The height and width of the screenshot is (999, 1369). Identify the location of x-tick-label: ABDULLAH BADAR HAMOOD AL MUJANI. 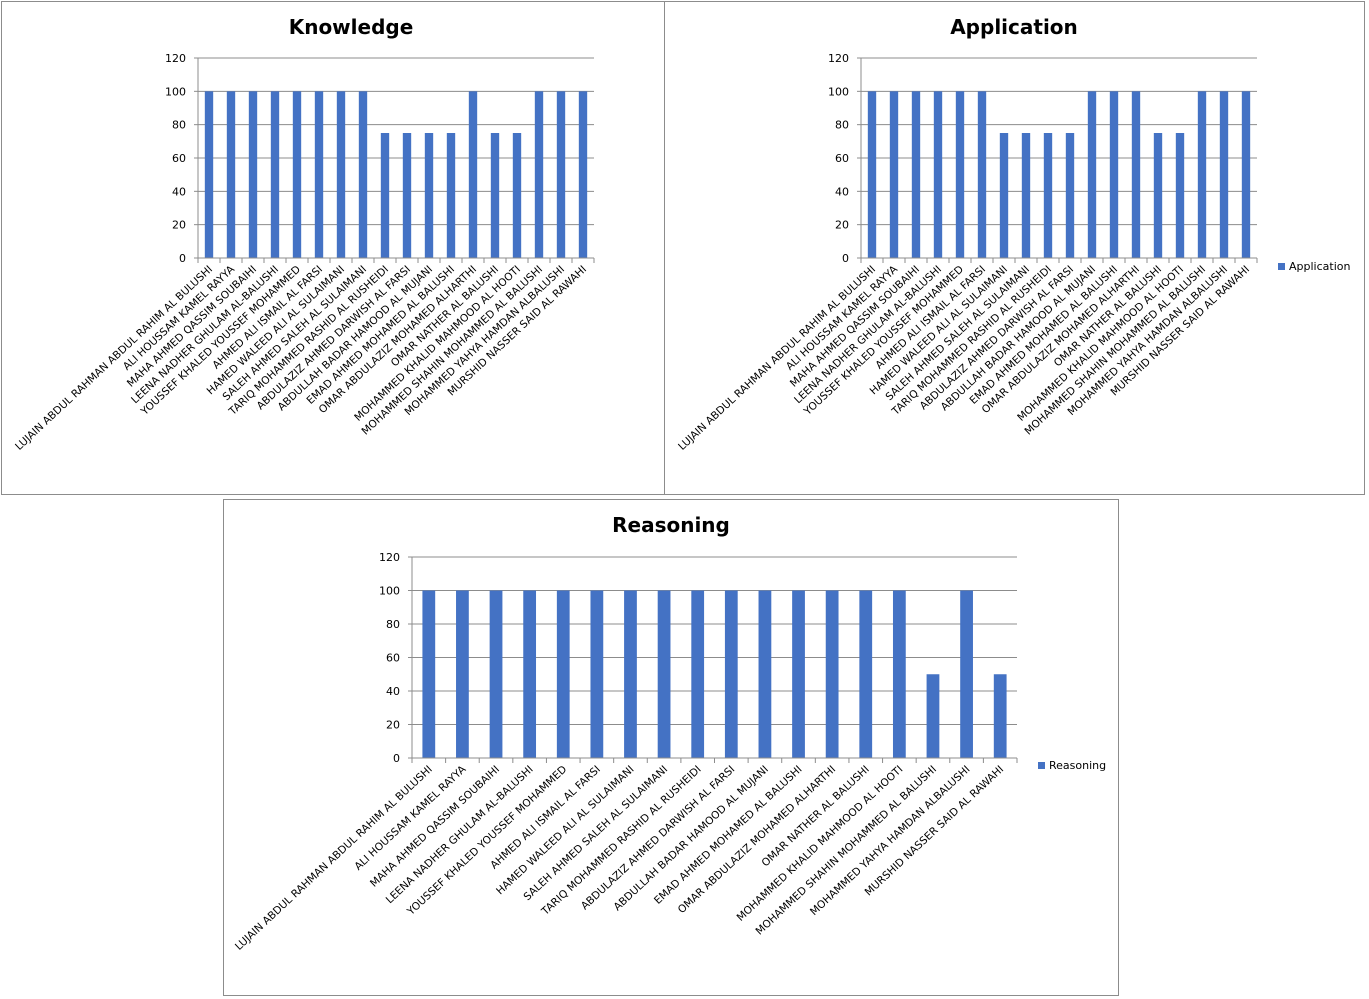
(690, 838).